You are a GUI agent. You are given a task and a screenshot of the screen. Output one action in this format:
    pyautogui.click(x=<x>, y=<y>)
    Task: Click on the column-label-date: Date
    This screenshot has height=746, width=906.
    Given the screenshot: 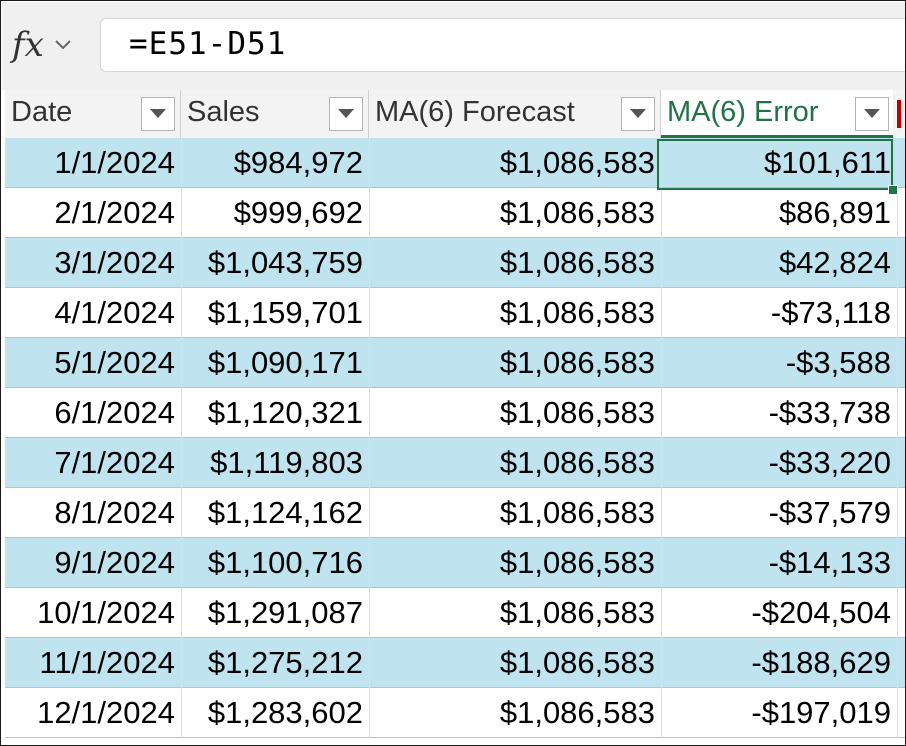 What is the action you would take?
    pyautogui.click(x=42, y=112)
    